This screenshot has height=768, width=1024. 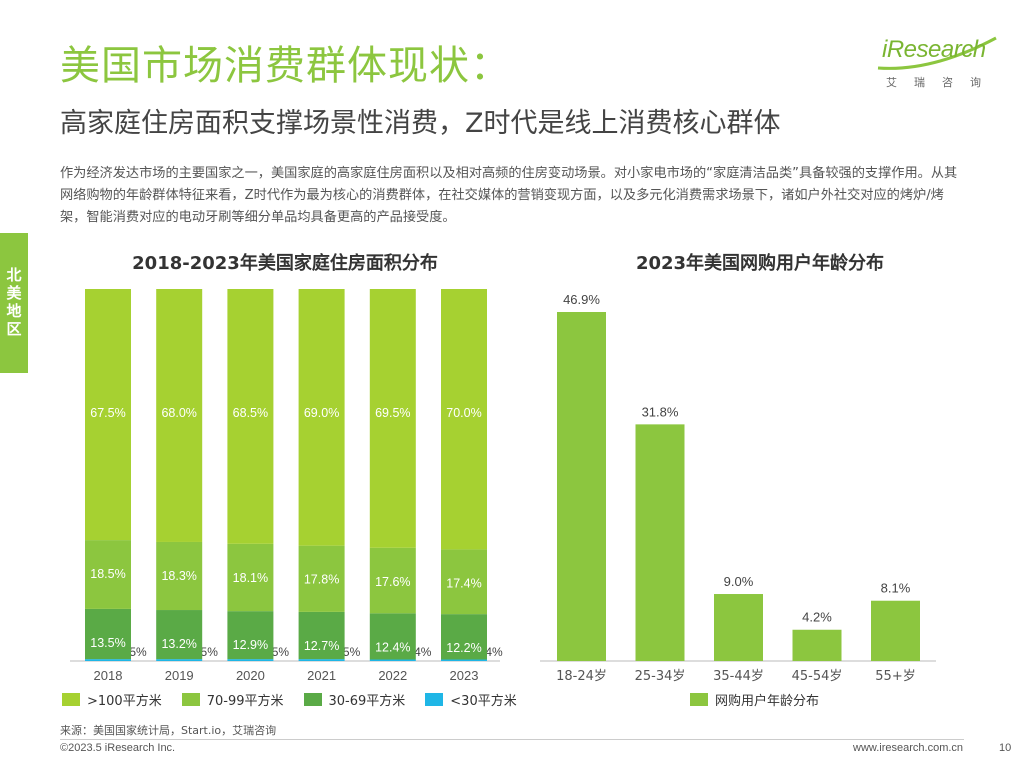 What do you see at coordinates (285, 263) in the screenshot?
I see `chart1-title: 2018-2023年美国家庭住房面积分布` at bounding box center [285, 263].